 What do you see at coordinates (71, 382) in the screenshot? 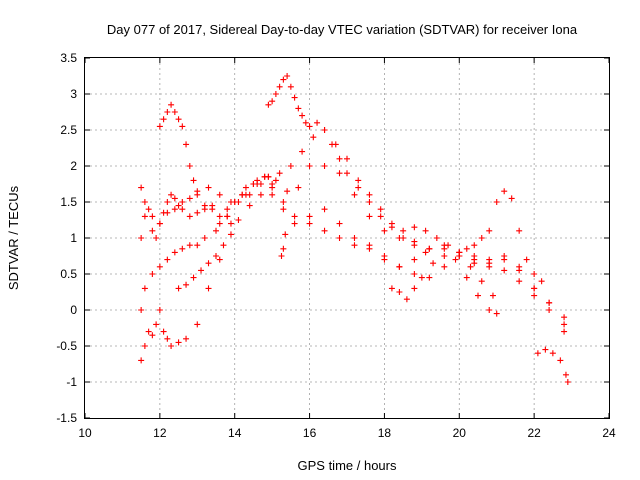
I see `y-tick-label: -1` at bounding box center [71, 382].